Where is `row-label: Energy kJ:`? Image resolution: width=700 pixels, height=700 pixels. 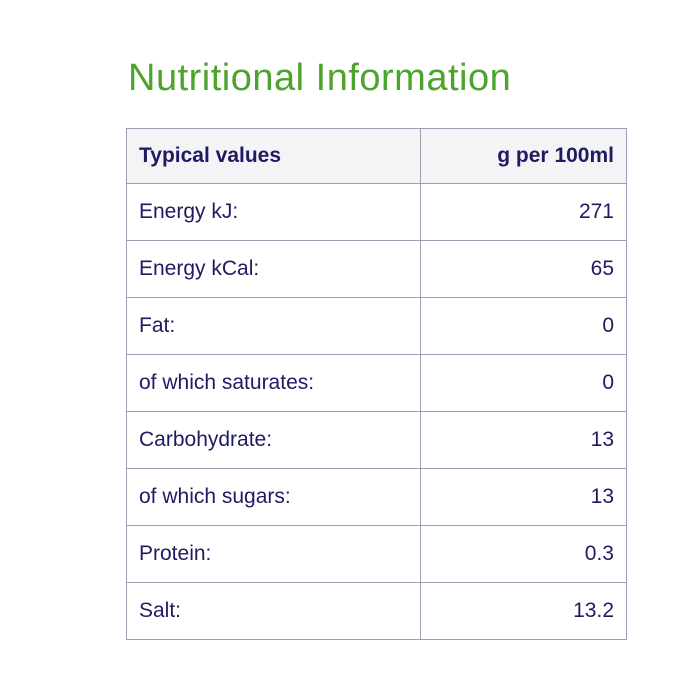 row-label: Energy kJ: is located at coordinates (273, 212).